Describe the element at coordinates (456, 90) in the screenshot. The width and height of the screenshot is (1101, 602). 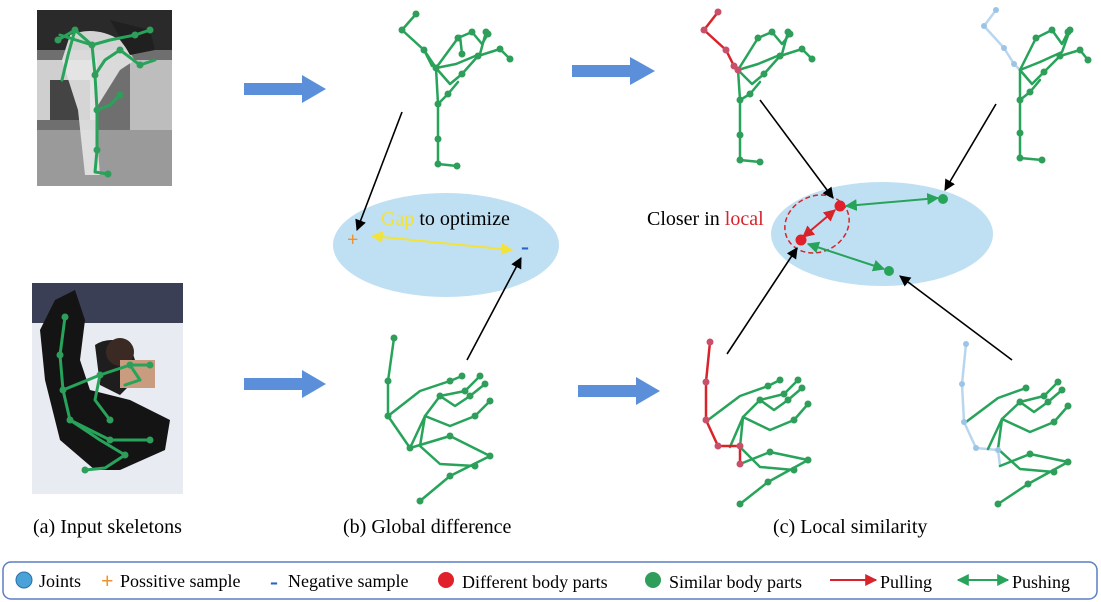
I see `skeleton-global-top` at that location.